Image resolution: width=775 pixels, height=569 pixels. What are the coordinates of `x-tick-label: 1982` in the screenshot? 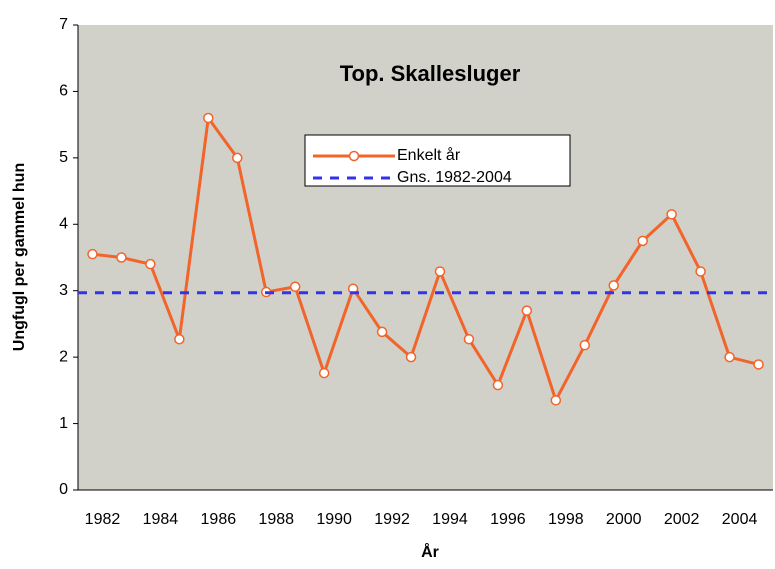 It's located at (103, 519).